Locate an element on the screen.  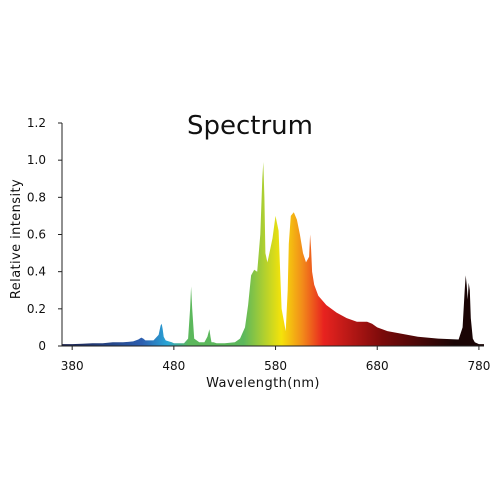
x-tick-label: 680 is located at coordinates (377, 366).